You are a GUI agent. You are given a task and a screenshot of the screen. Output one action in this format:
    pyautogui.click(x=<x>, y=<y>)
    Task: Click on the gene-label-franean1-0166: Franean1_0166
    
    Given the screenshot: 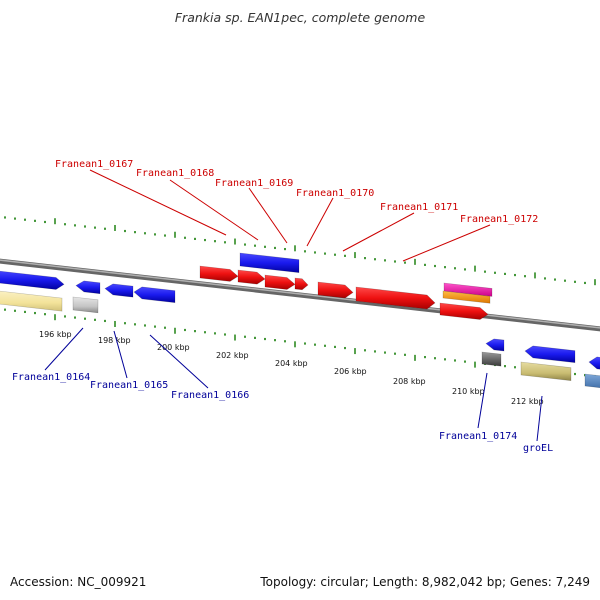 What is the action you would take?
    pyautogui.click(x=210, y=395)
    